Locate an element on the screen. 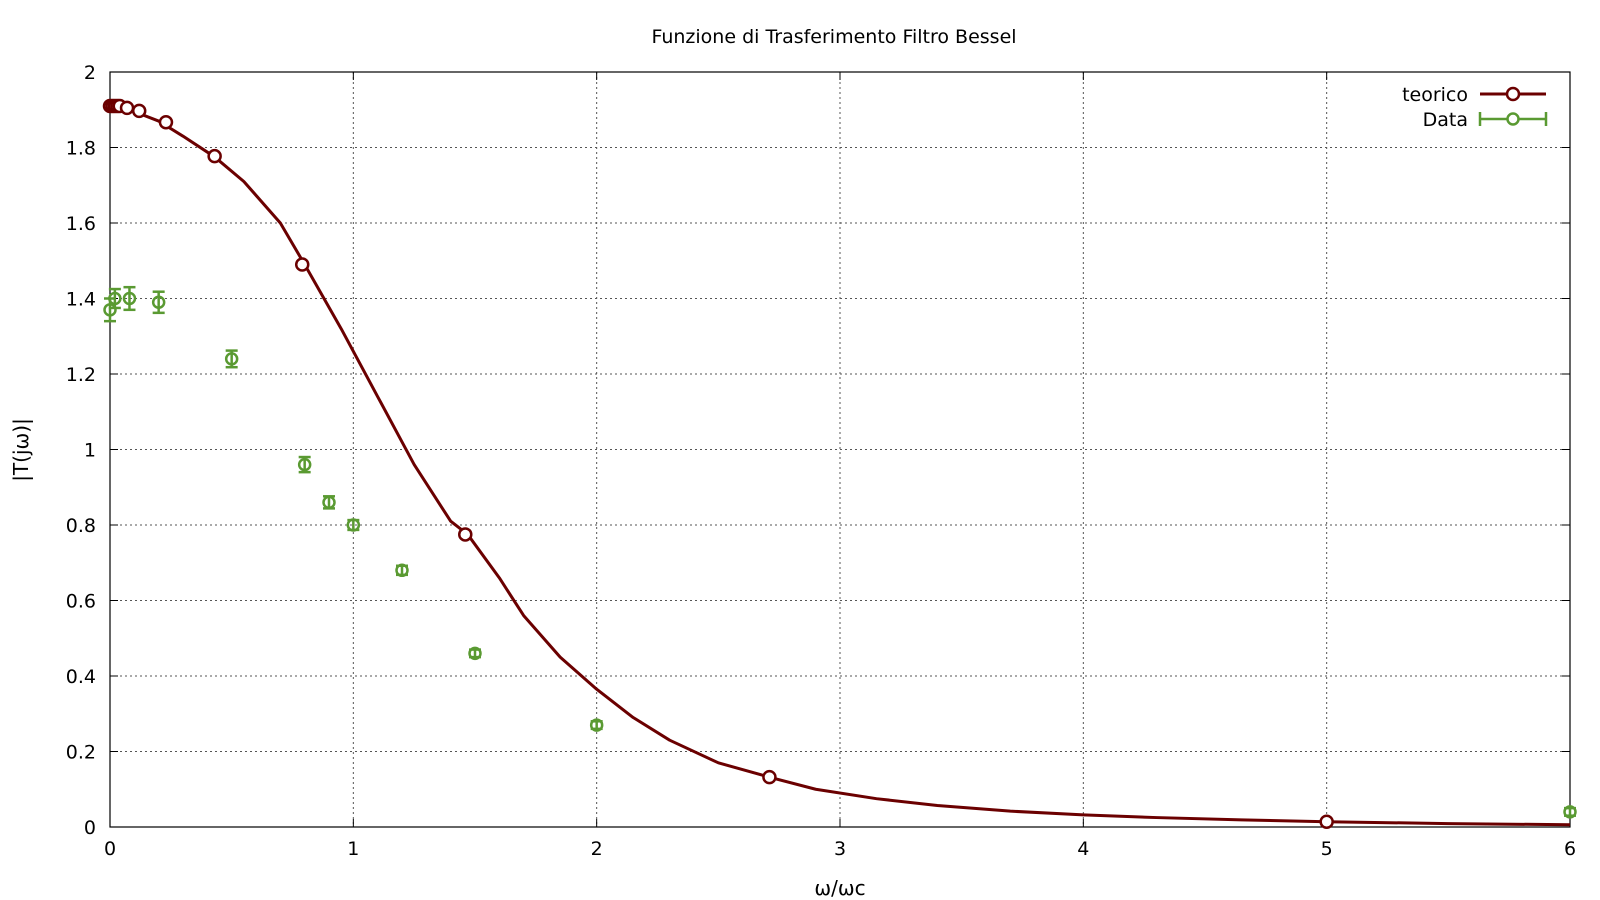  x-tick-label: 5 is located at coordinates (1327, 849).